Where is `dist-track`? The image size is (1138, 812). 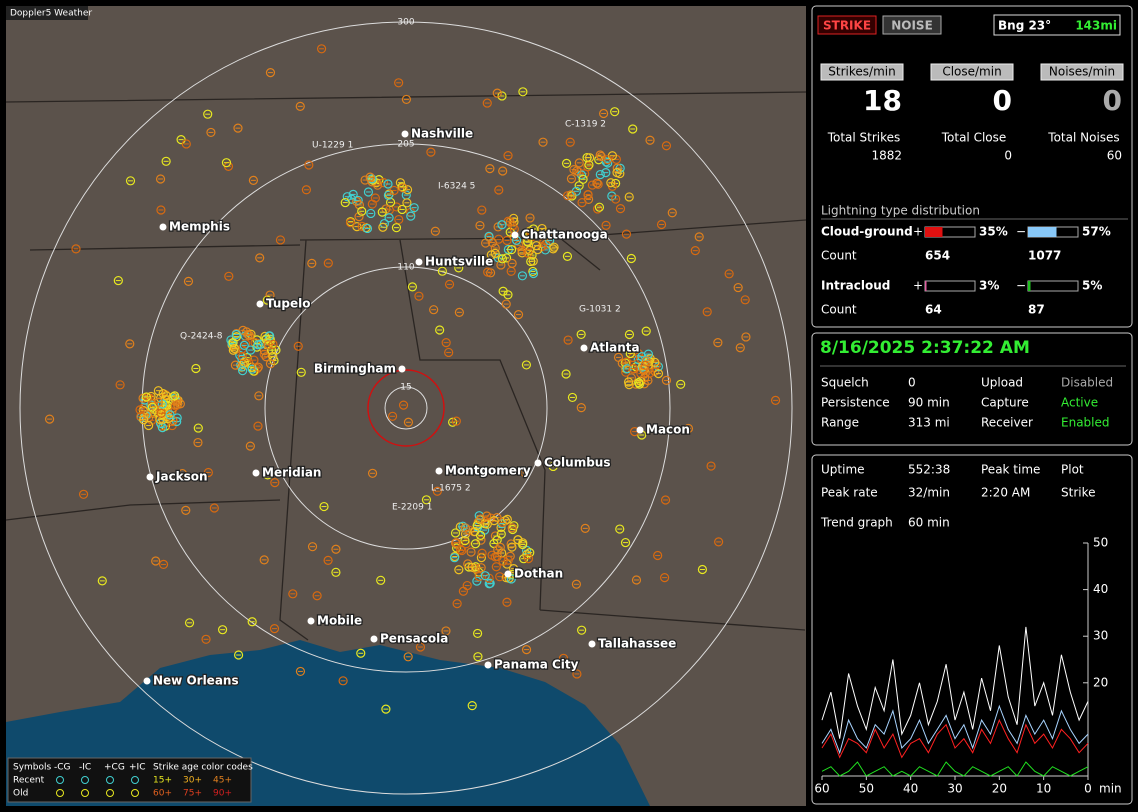
dist-track is located at coordinates (950, 286).